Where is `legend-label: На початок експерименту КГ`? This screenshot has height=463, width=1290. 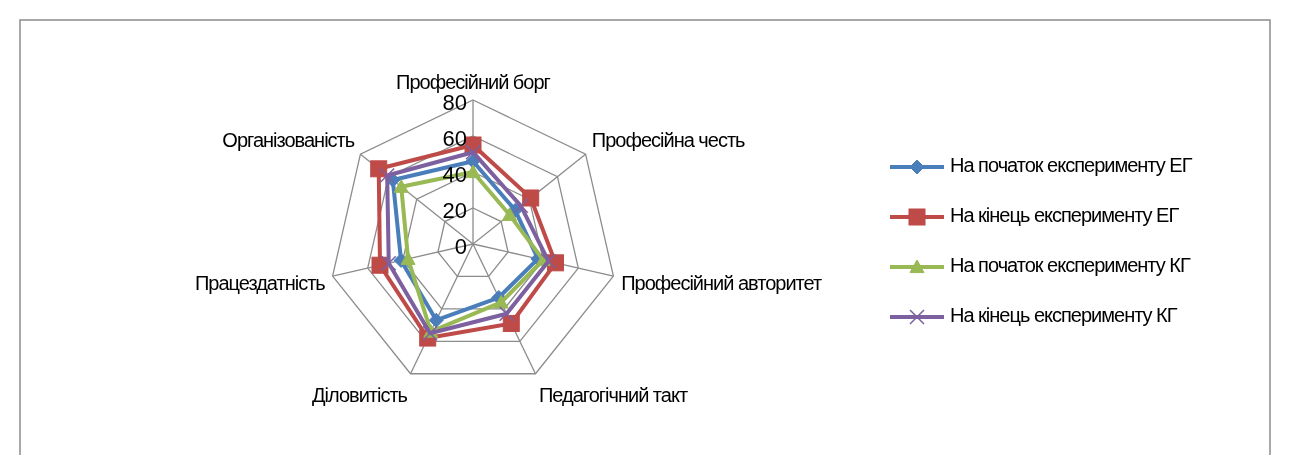 legend-label: На початок експерименту КГ is located at coordinates (1070, 265).